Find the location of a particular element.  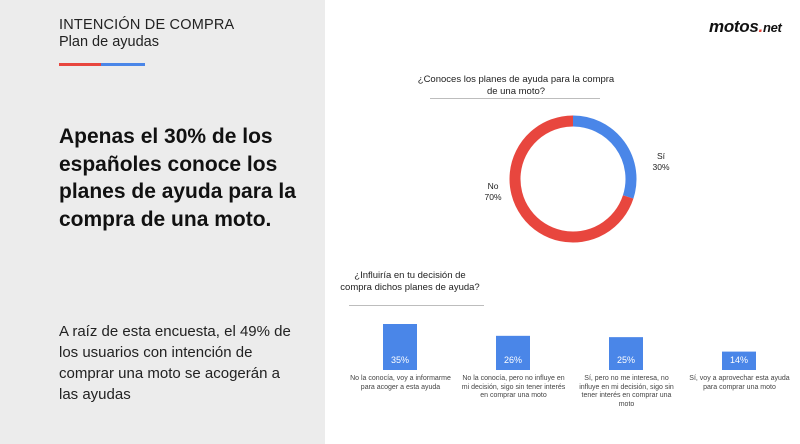

donut-slice-no is located at coordinates (571, 179).